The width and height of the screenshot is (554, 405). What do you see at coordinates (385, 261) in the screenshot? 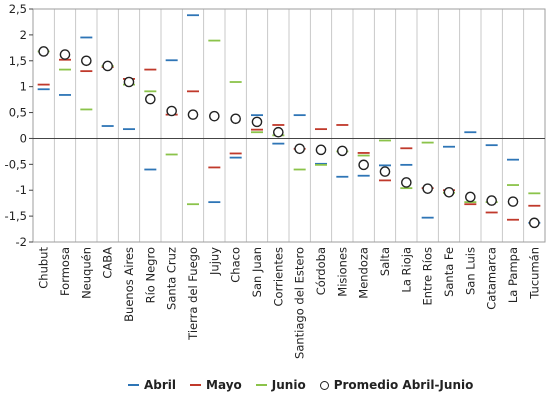
I see `x-tick-label: Salta` at bounding box center [385, 261].